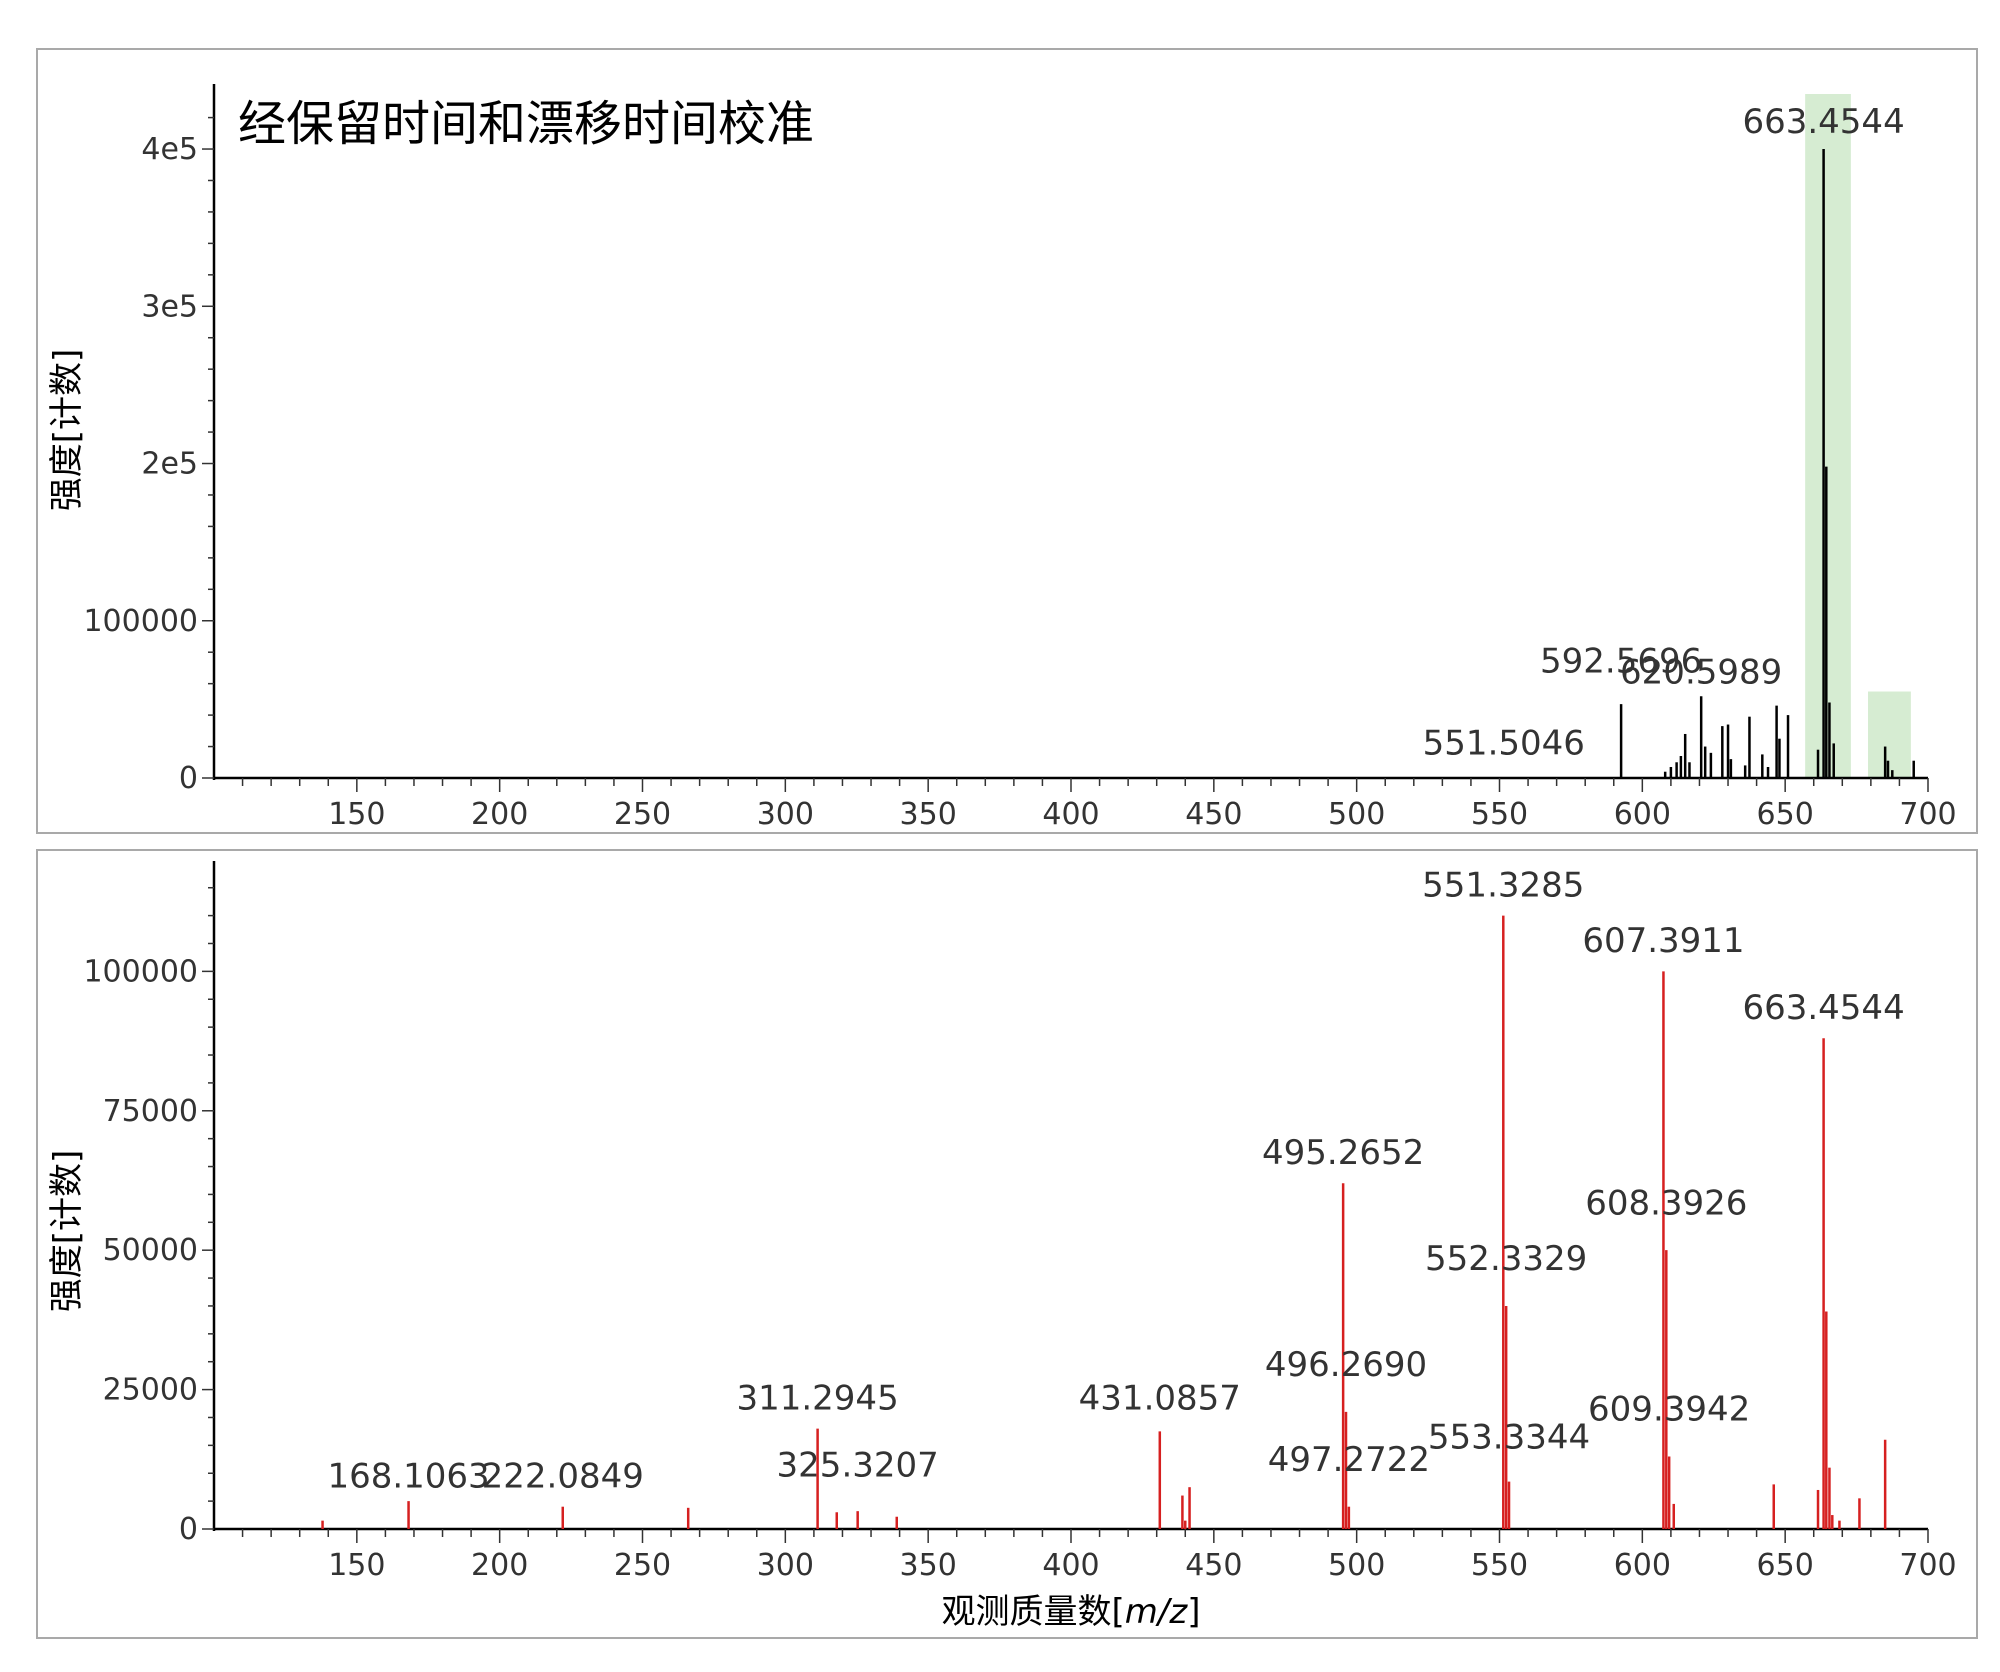 The image size is (2000, 1672). What do you see at coordinates (1349, 1460) in the screenshot?
I see `peak-label: 497.2722` at bounding box center [1349, 1460].